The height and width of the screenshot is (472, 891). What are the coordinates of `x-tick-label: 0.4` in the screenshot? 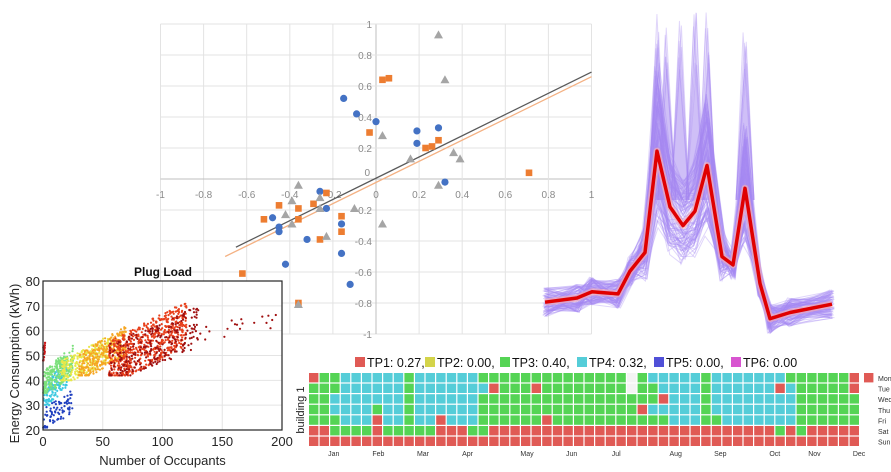 It's located at (462, 195).